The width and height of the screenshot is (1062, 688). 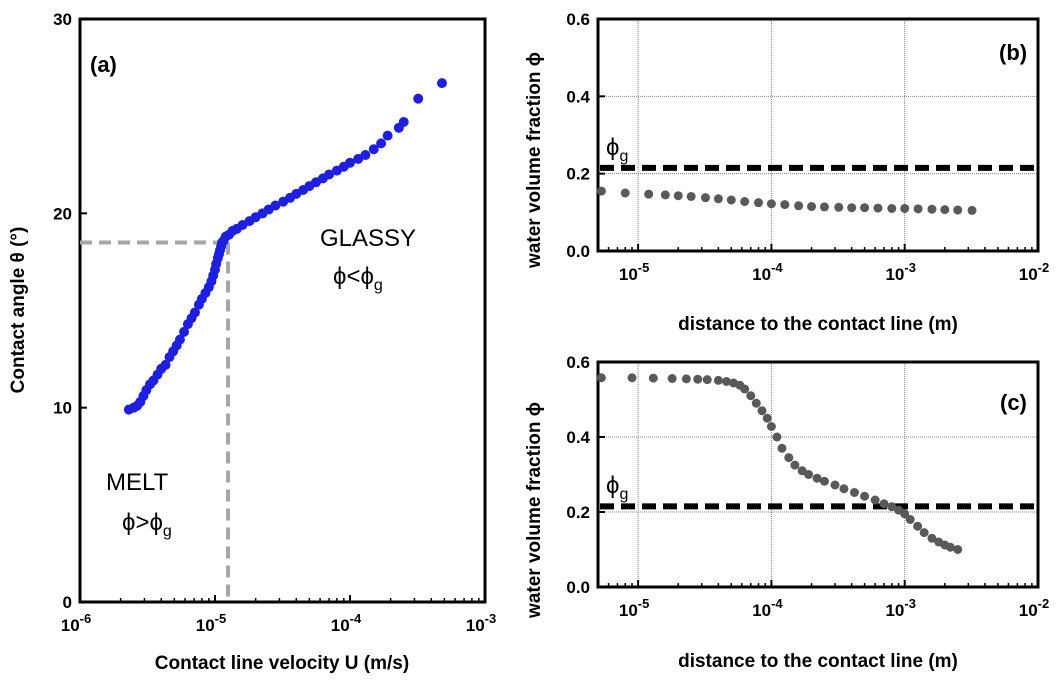 I want to click on b-x-tick-exponent: -5, so click(x=644, y=267).